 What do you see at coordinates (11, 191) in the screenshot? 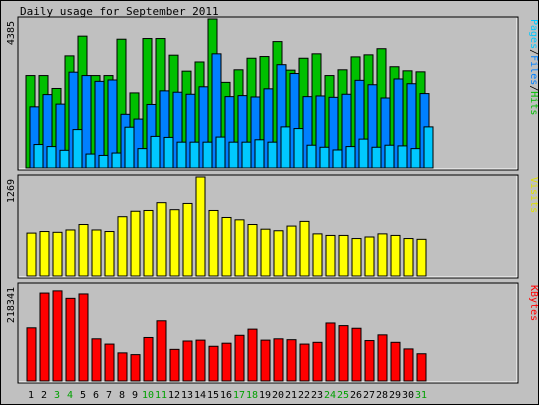
I see `y-max-label: 1269` at bounding box center [11, 191].